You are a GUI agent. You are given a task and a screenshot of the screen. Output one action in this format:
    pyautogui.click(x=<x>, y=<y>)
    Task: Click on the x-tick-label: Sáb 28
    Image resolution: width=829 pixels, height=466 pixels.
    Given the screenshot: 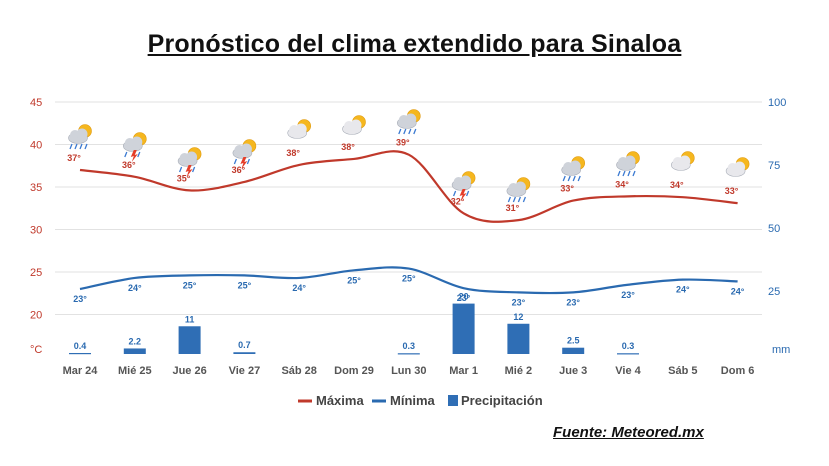 What is the action you would take?
    pyautogui.click(x=298, y=371)
    